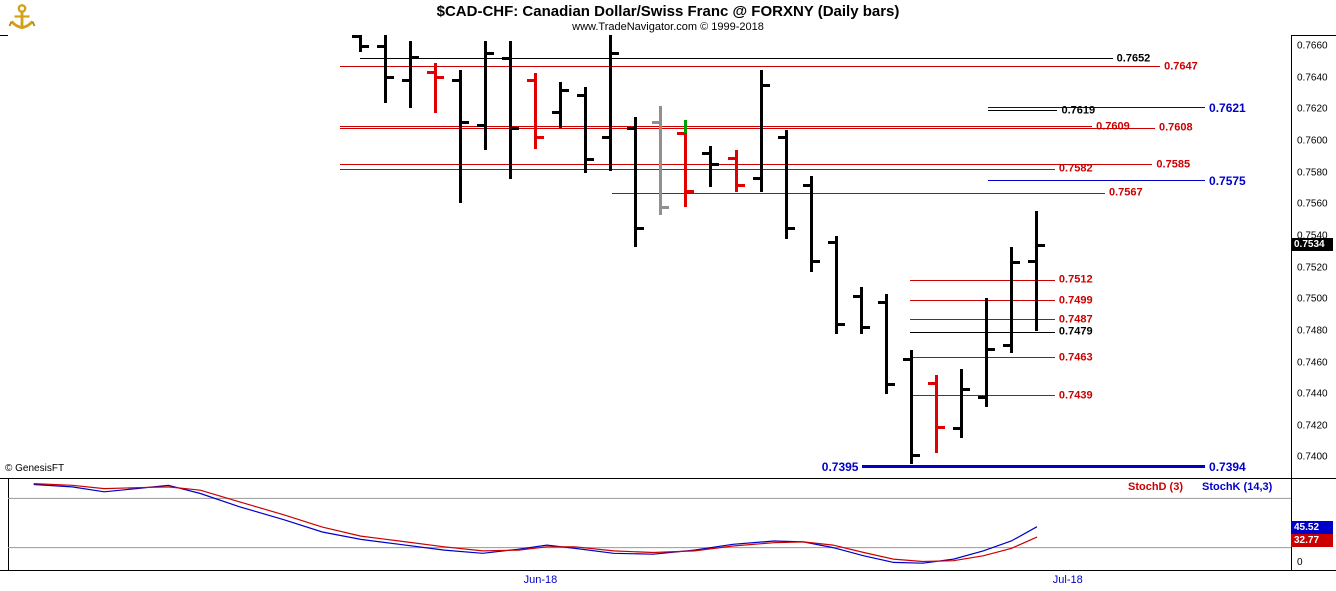 Image resolution: width=1336 pixels, height=591 pixels. I want to click on price-axis-tick: 0.7640, so click(1312, 78).